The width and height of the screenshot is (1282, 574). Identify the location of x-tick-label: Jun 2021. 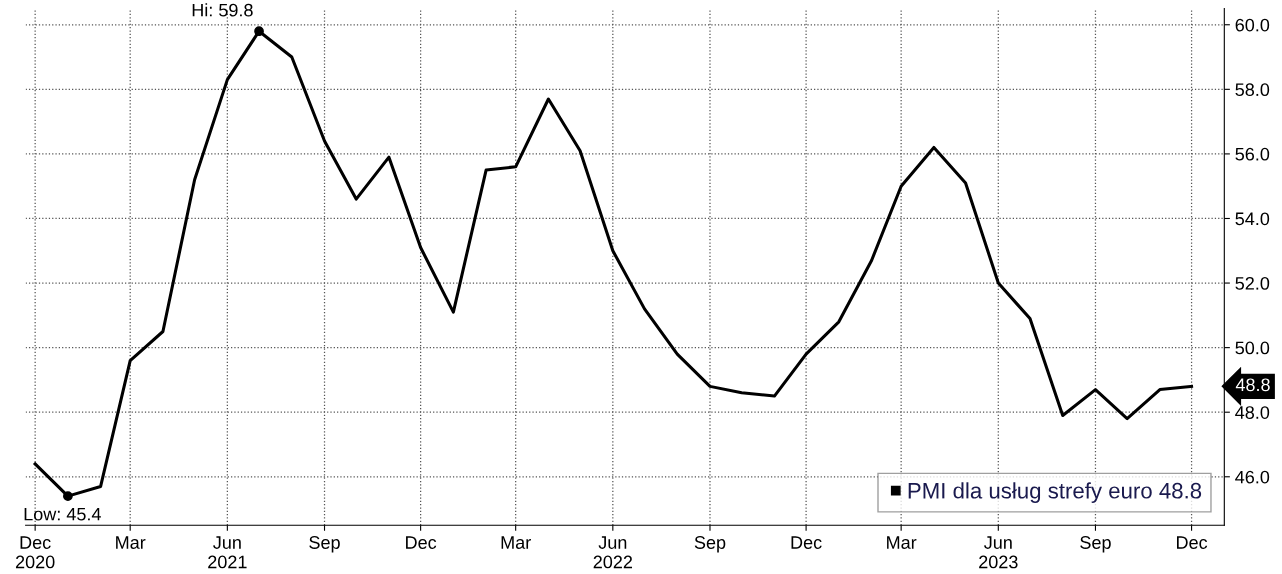
(227, 552).